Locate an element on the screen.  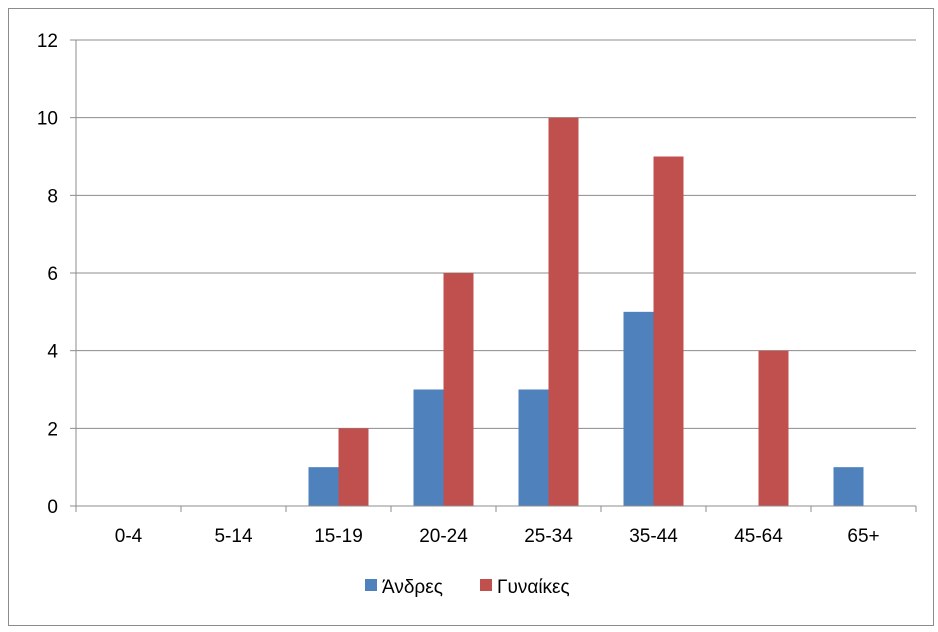
x-tick-label: 35-44 is located at coordinates (653, 536).